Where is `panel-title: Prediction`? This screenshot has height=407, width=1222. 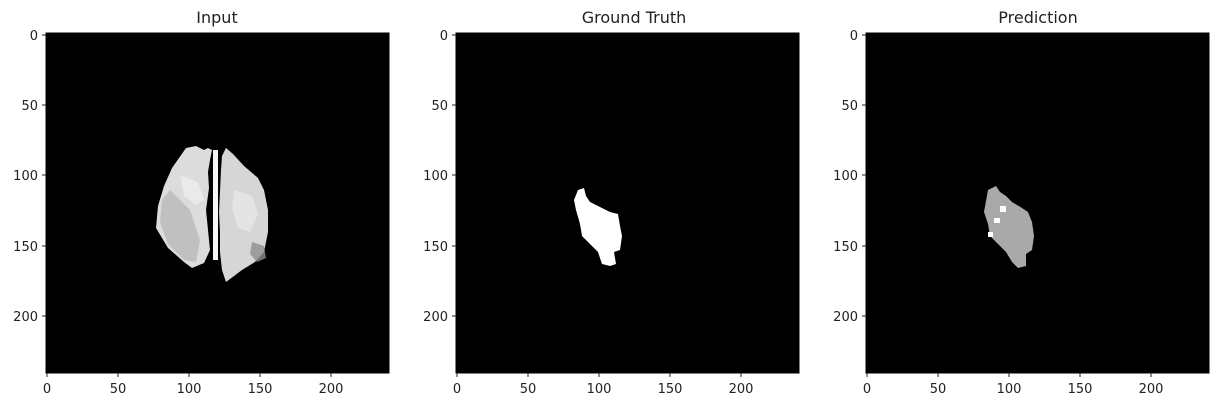 panel-title: Prediction is located at coordinates (1037, 17).